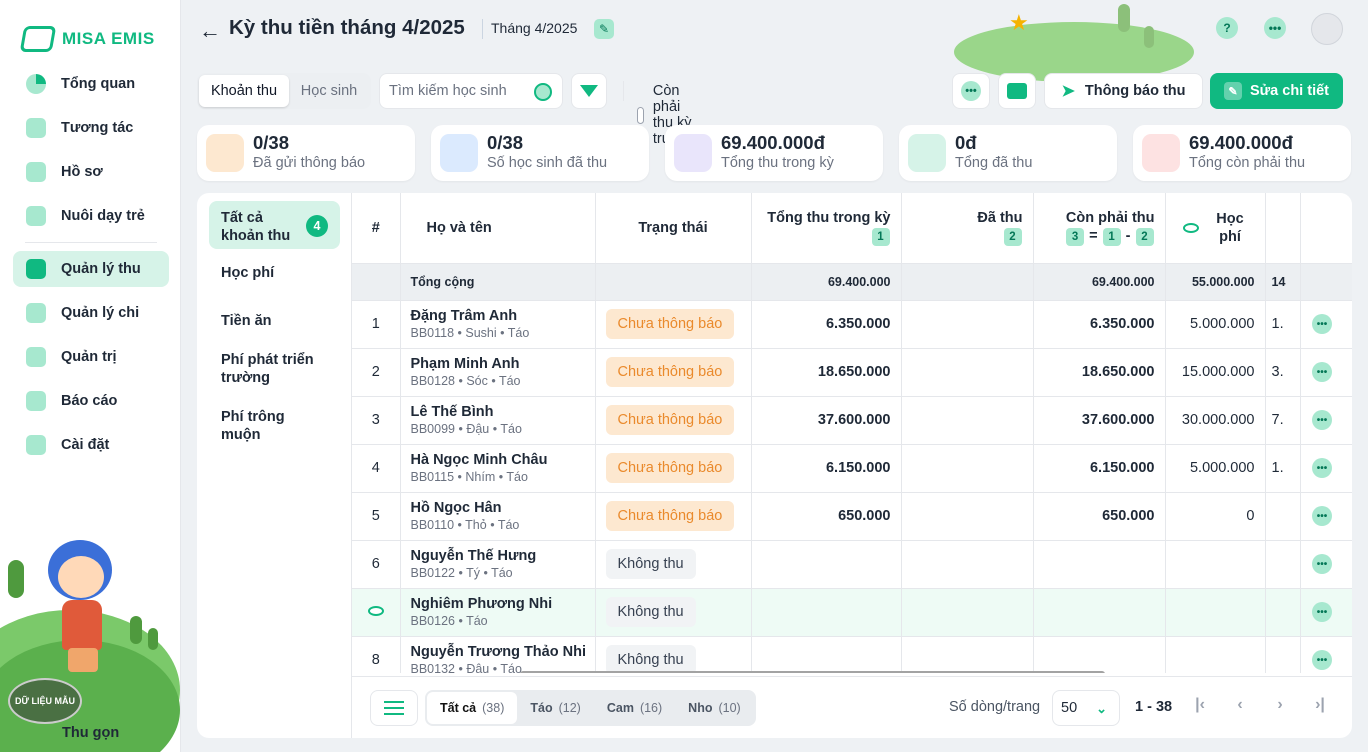 The image size is (1368, 752). Describe the element at coordinates (1017, 91) in the screenshot. I see `print-button` at that location.